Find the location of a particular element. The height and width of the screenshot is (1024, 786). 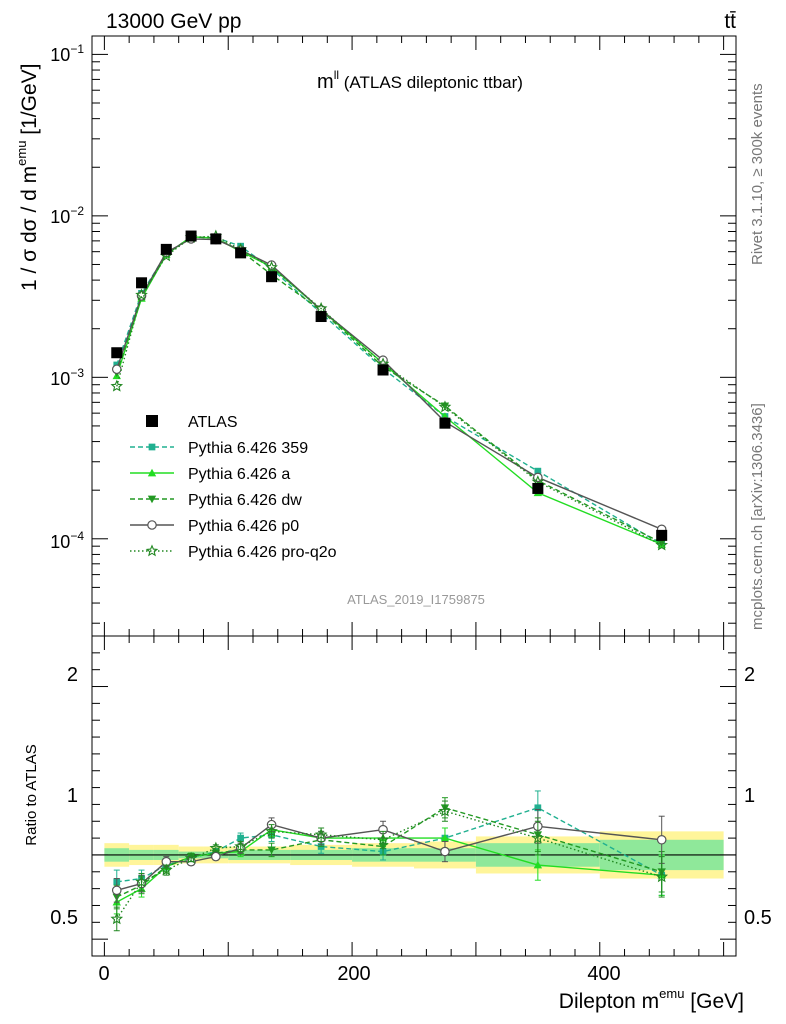

ratio-tick-label-2: 2 is located at coordinates (72, 675).